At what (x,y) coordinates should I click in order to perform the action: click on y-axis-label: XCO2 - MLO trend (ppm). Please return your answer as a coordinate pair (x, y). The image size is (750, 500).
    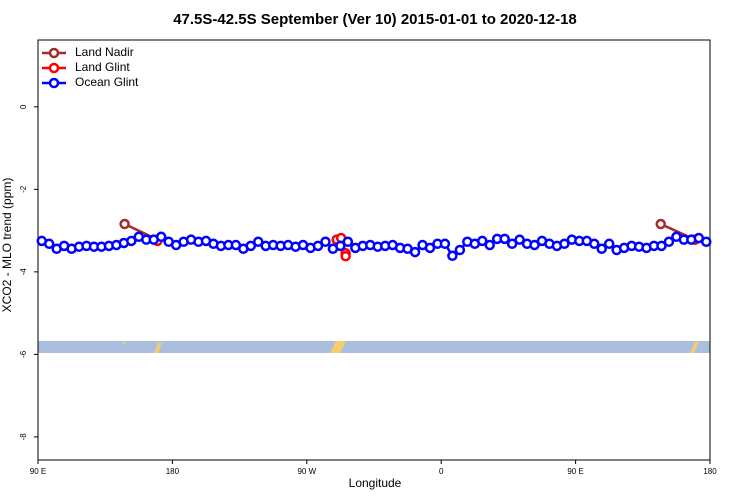
    Looking at the image, I should click on (7, 245).